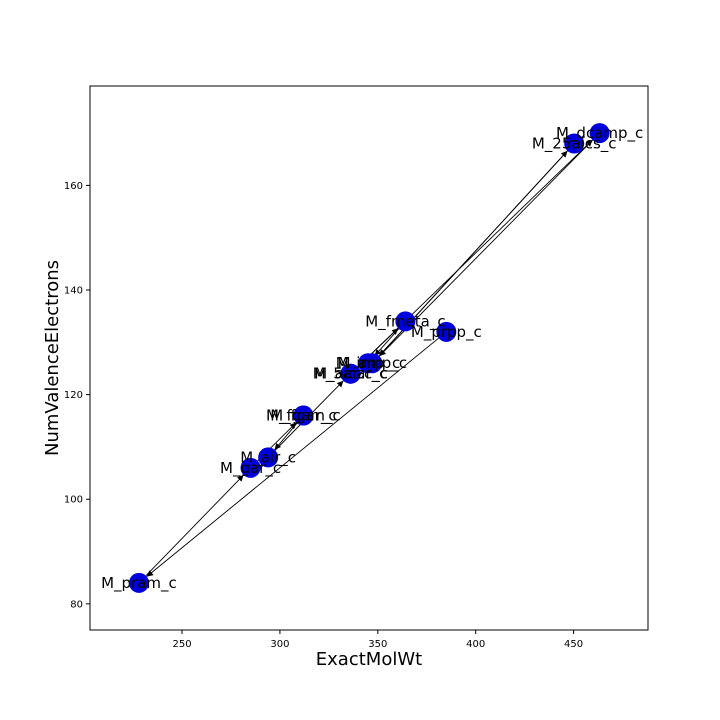 Image resolution: width=720 pixels, height=720 pixels. I want to click on y-tick-label: 100, so click(73, 500).